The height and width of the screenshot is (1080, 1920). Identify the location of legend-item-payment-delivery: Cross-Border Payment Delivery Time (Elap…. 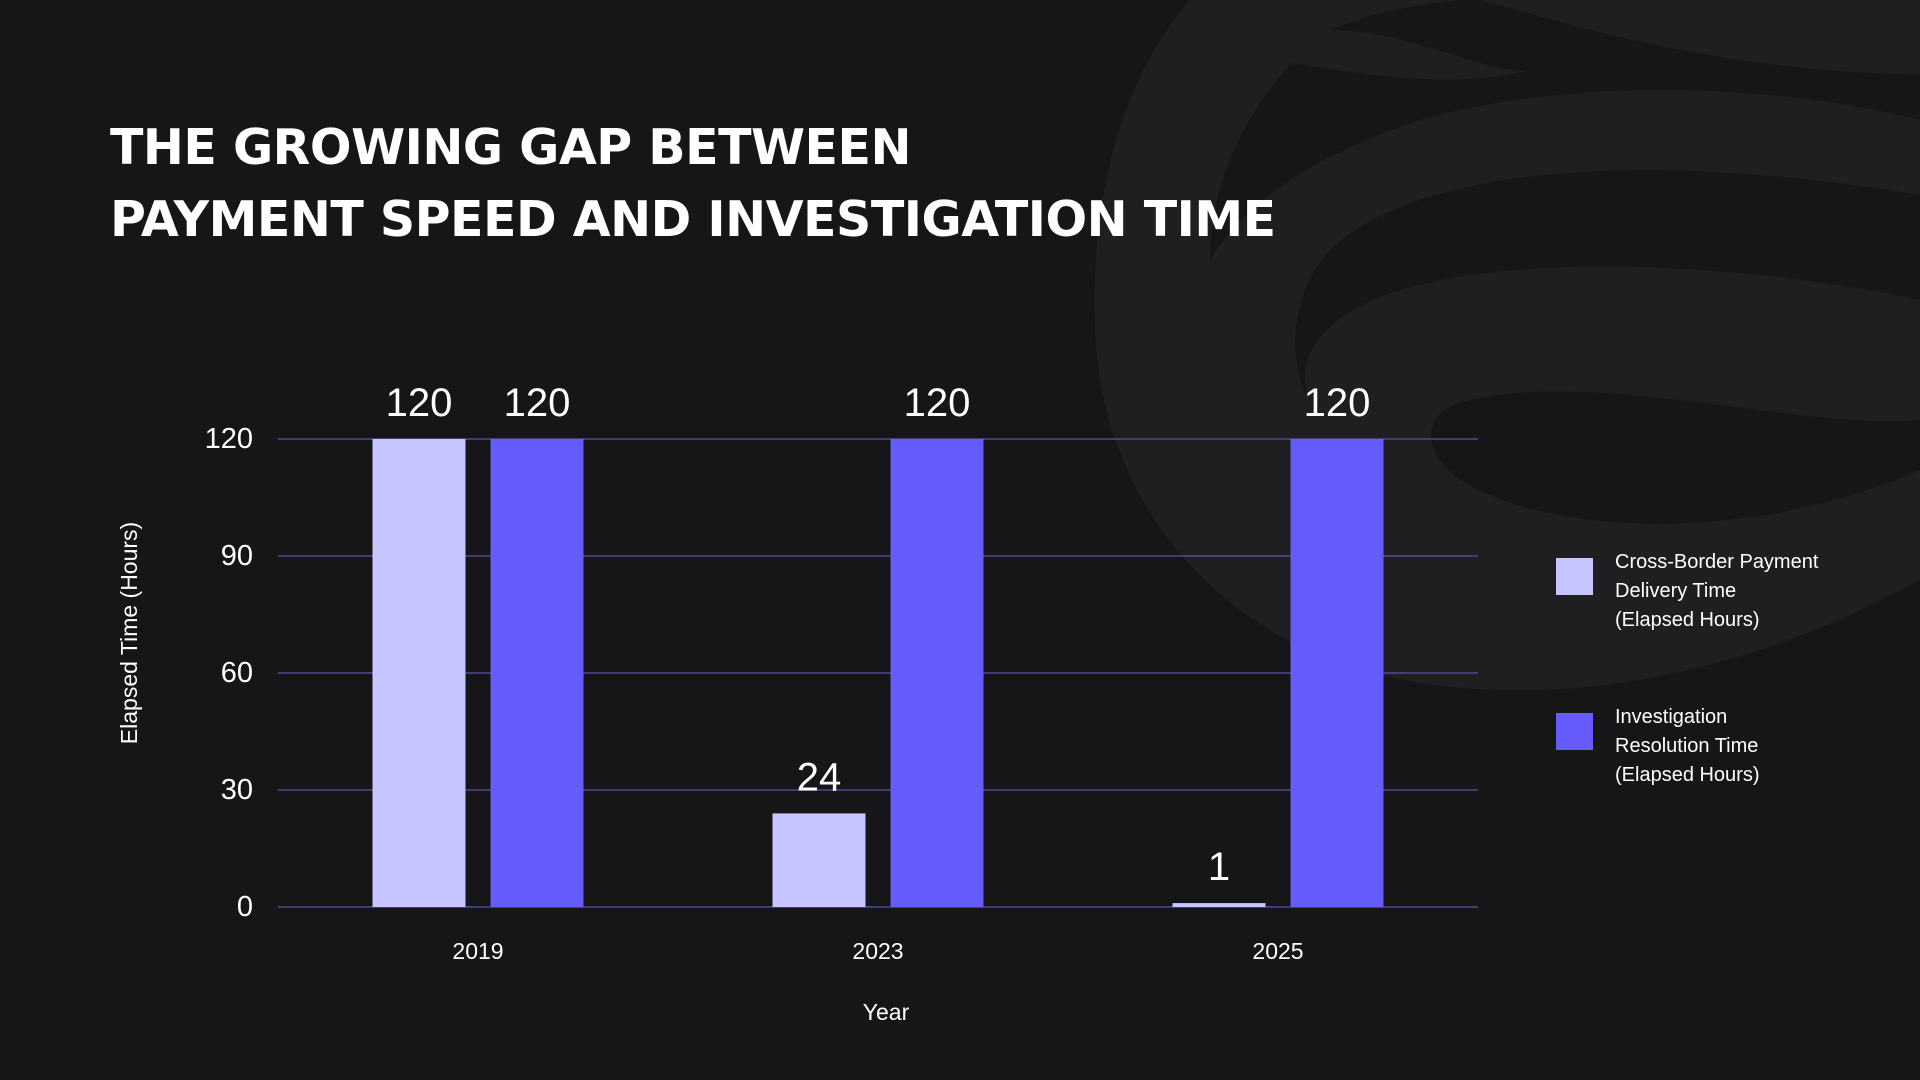
(1687, 591).